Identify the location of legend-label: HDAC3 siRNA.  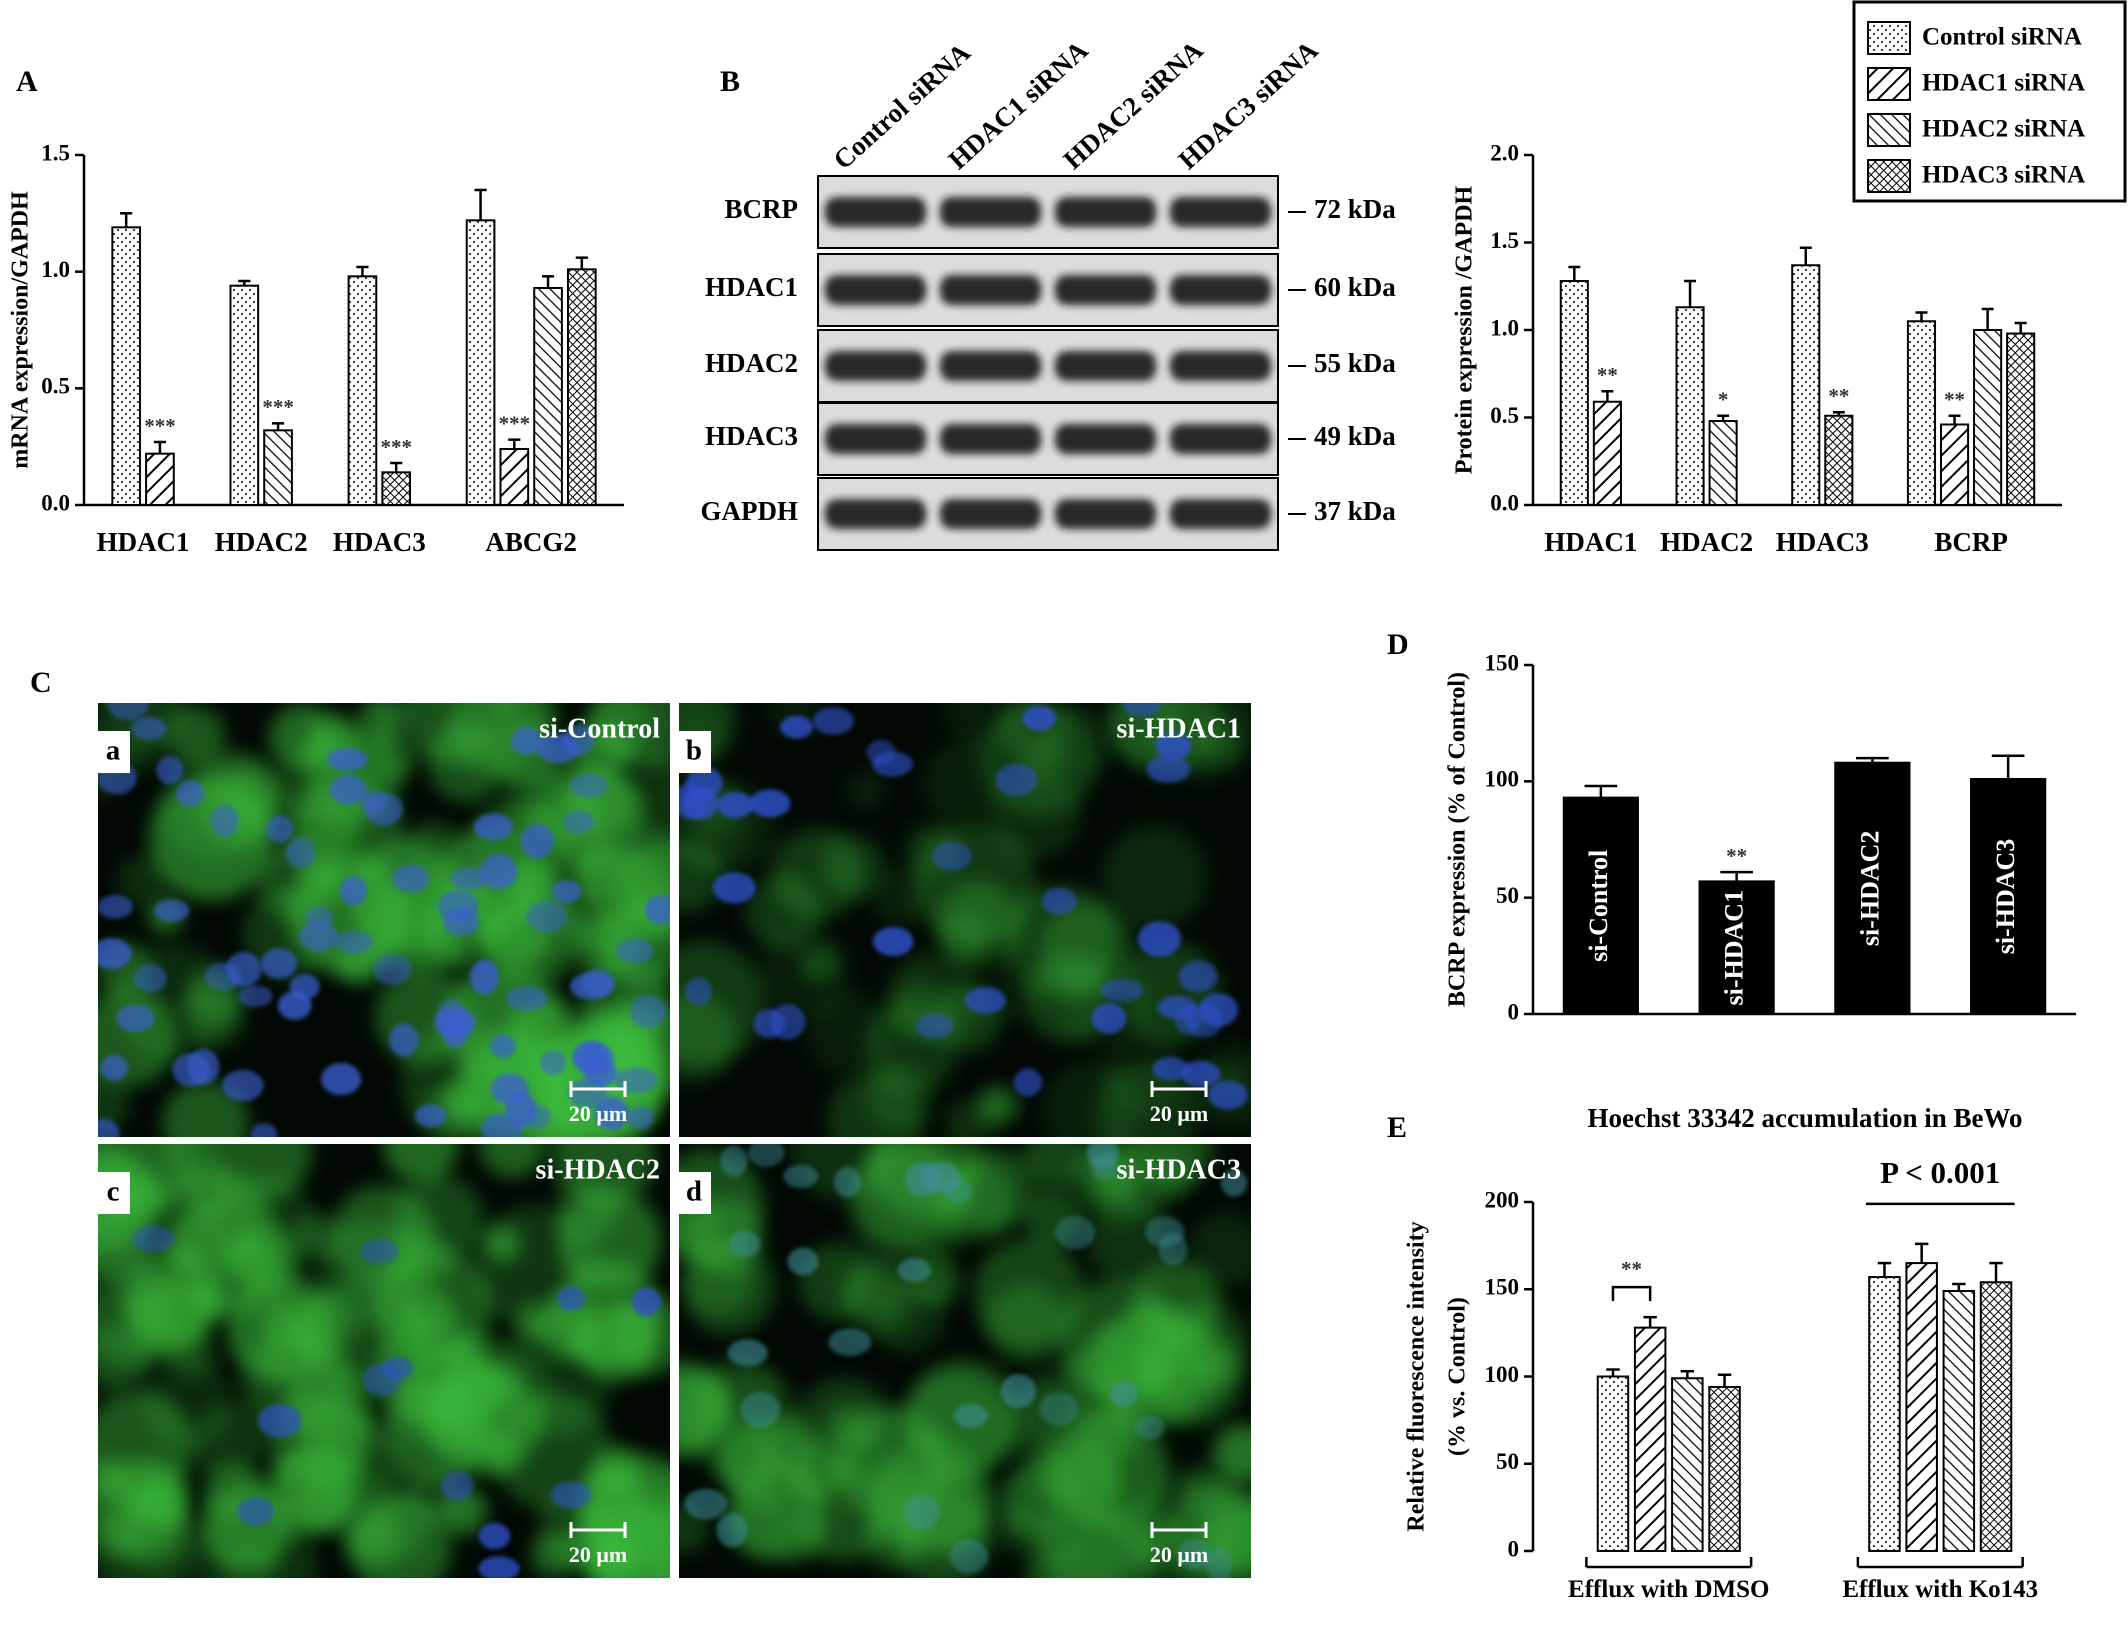
(2003, 175).